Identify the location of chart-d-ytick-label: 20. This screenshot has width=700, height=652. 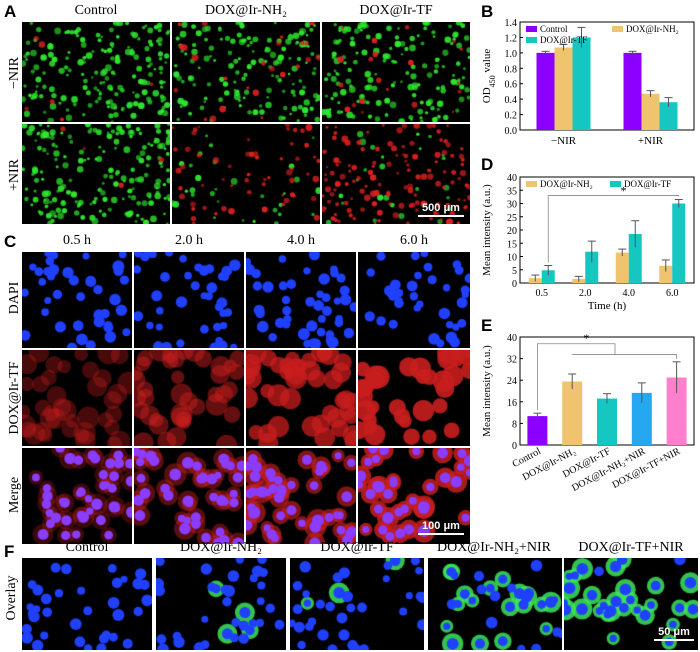
(512, 231).